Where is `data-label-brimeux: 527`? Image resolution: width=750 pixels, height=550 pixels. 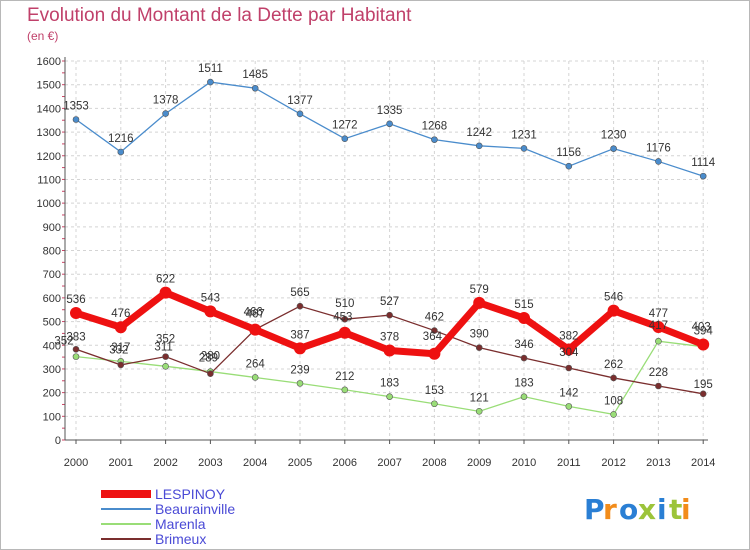 data-label-brimeux: 527 is located at coordinates (389, 302).